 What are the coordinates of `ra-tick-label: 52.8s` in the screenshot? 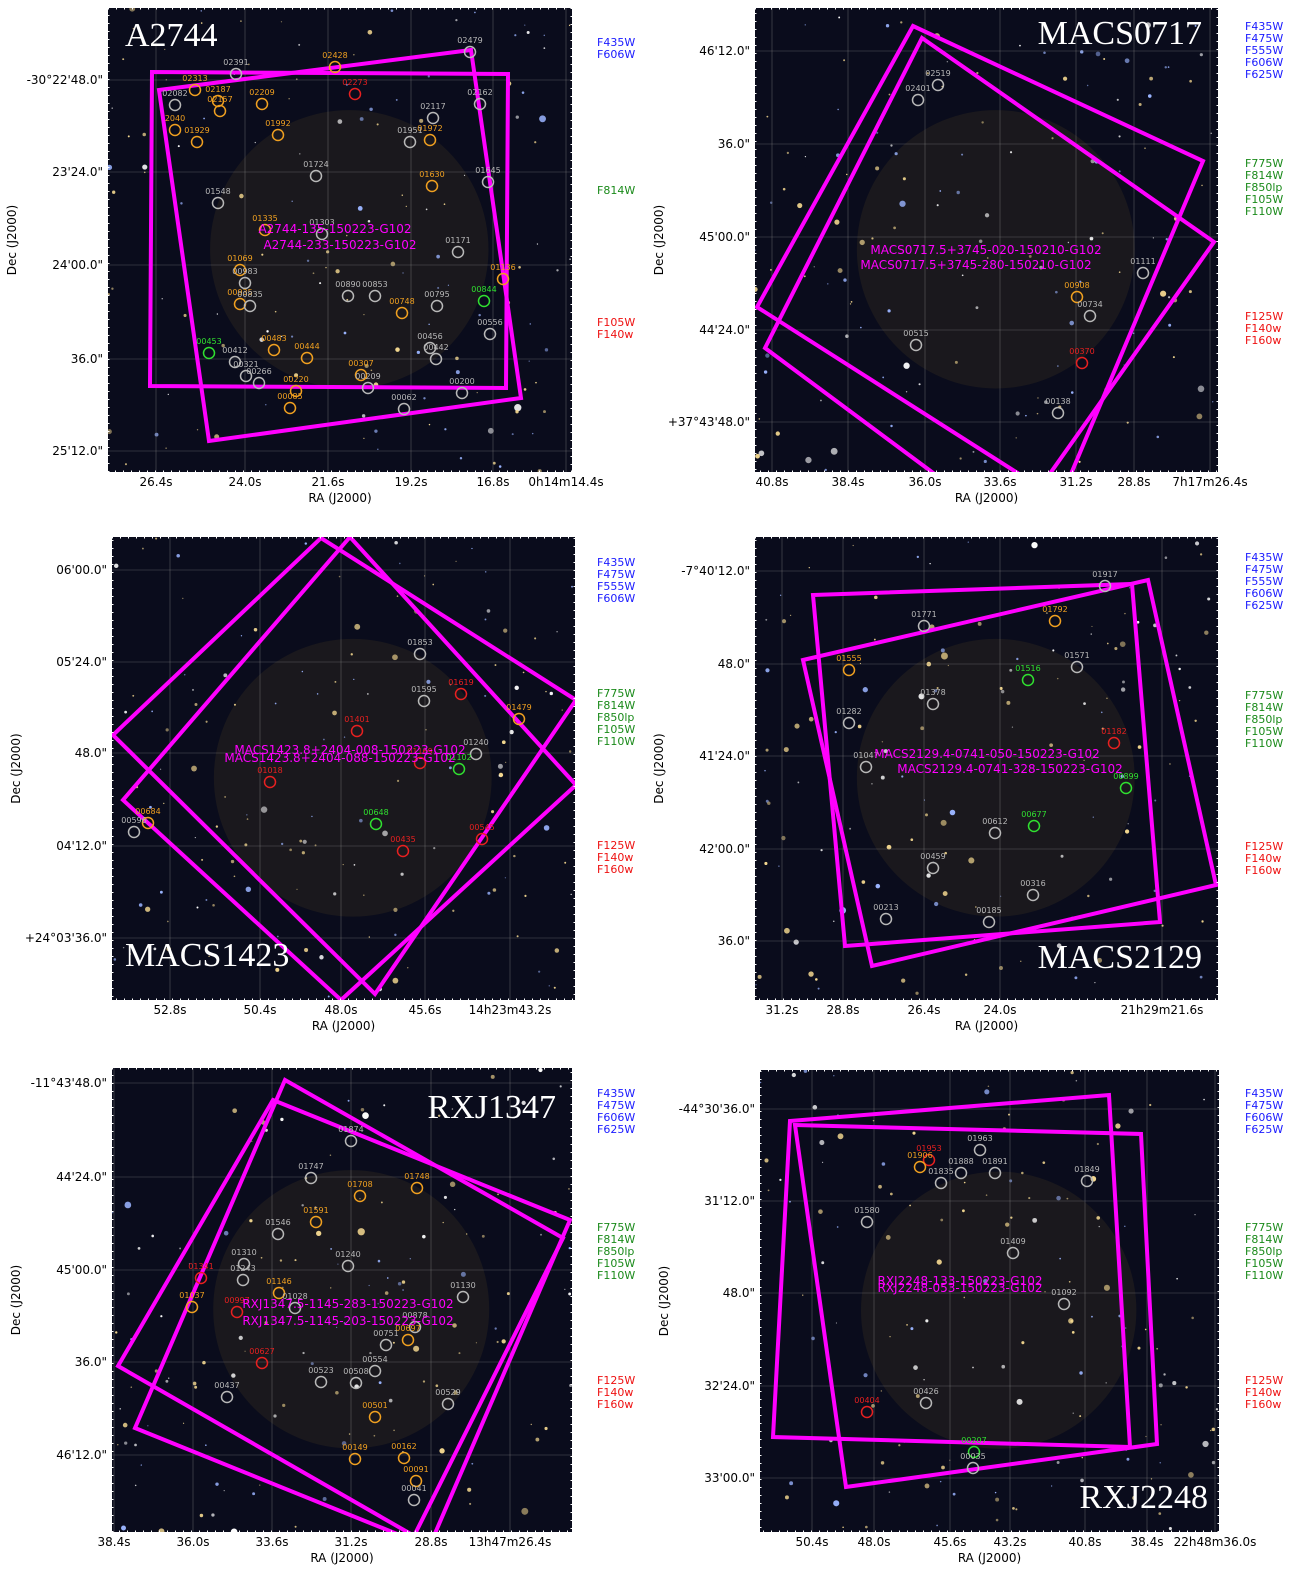 It's located at (170, 1010).